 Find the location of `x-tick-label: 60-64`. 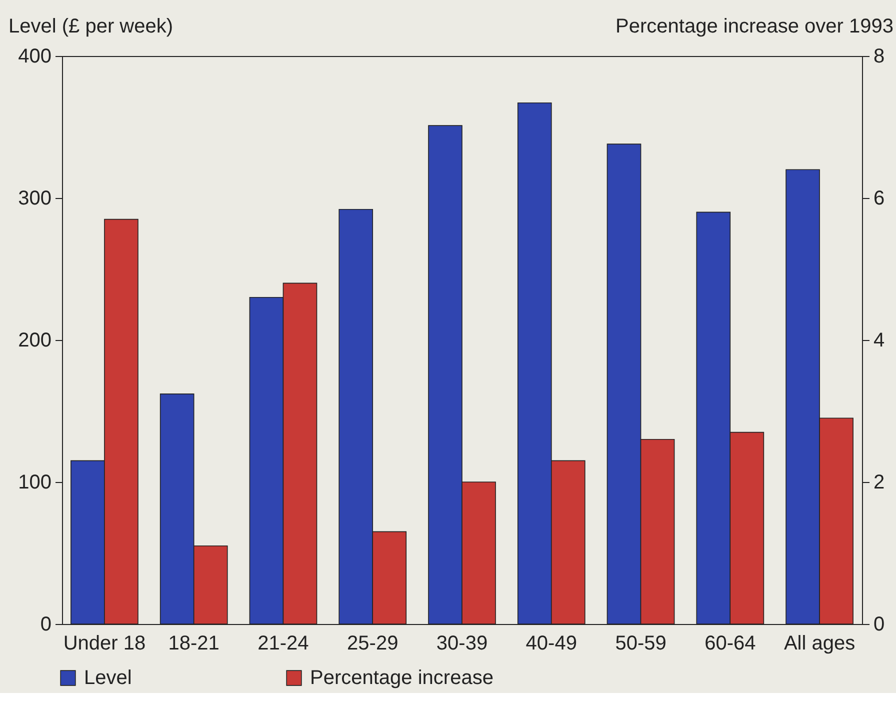

x-tick-label: 60-64 is located at coordinates (730, 643).